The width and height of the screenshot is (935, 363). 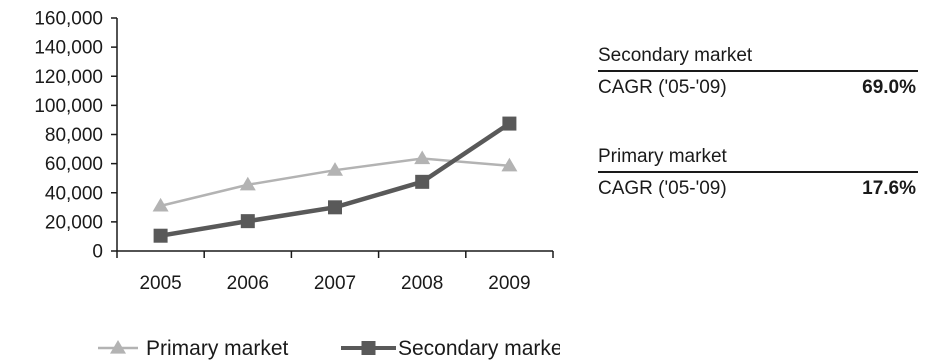 I want to click on legend-label: Secondary market, so click(x=479, y=348).